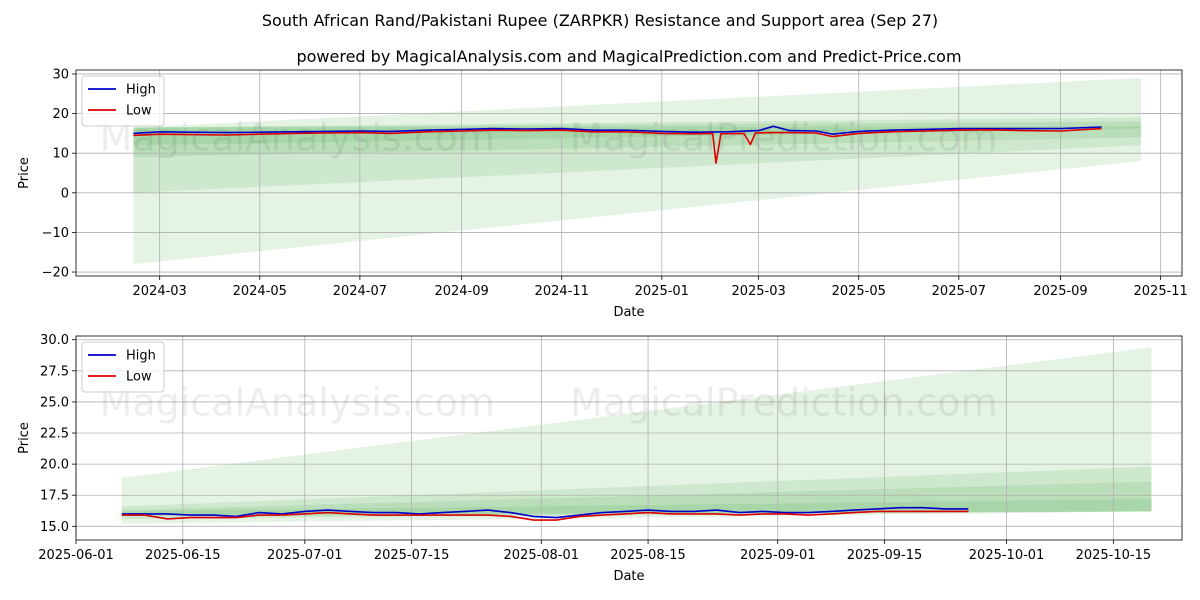 The image size is (1200, 600). Describe the element at coordinates (758, 291) in the screenshot. I see `x-tick-label: 2025-03` at that location.